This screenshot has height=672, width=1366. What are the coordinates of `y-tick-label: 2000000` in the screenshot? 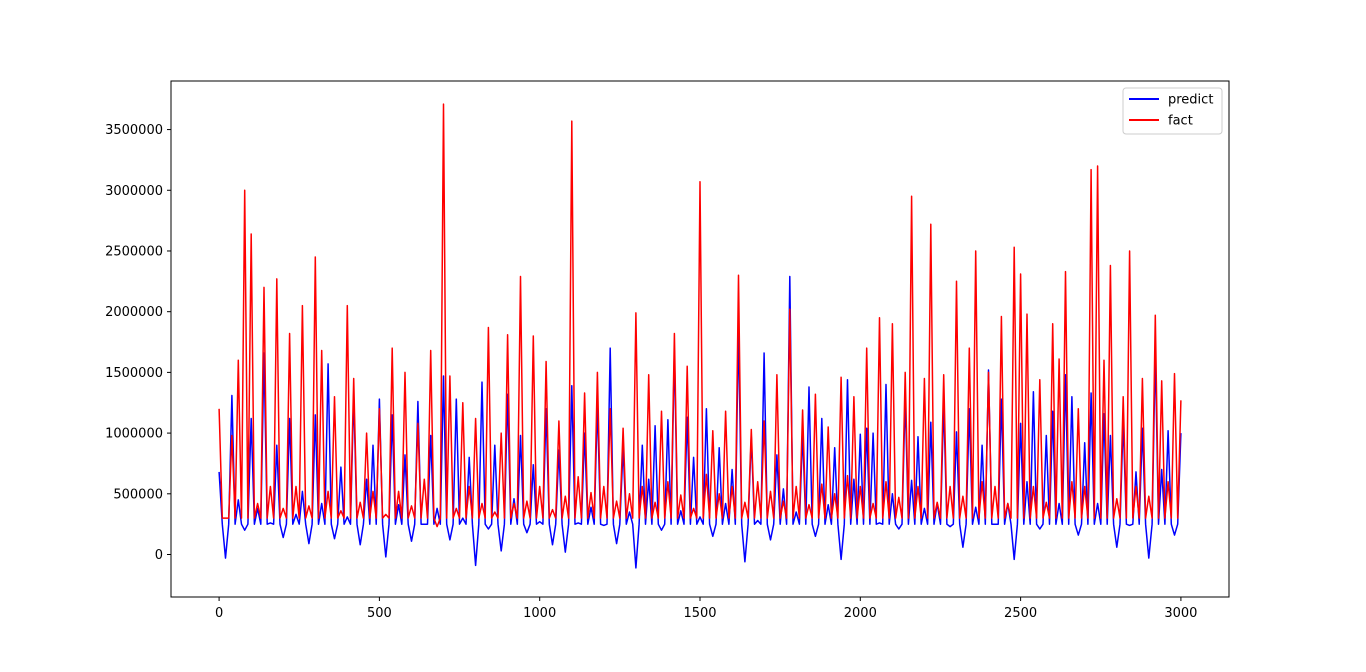 It's located at (134, 312).